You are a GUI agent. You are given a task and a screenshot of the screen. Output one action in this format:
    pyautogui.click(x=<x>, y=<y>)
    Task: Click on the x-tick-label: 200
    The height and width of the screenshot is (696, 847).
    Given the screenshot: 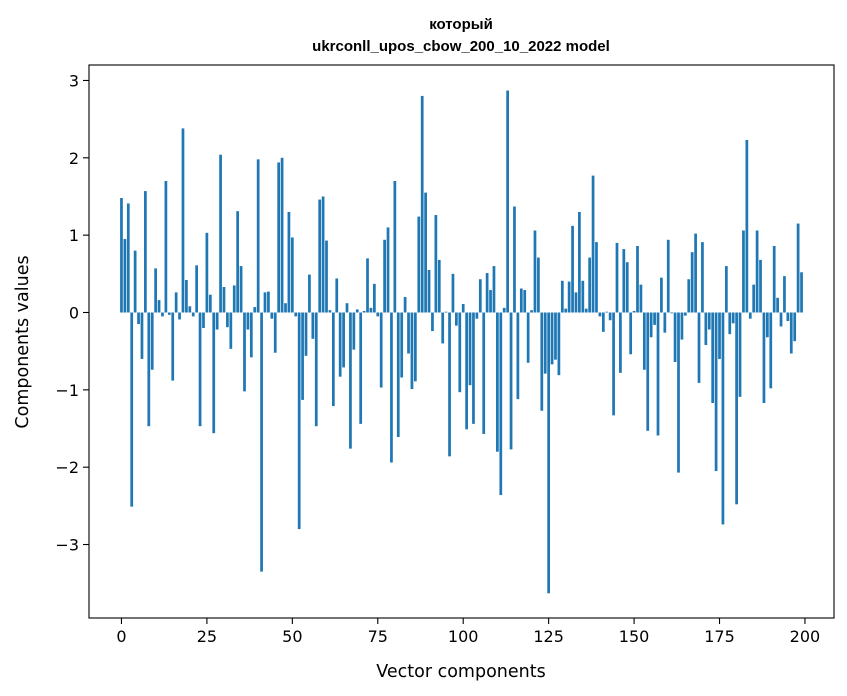 What is the action you would take?
    pyautogui.click(x=805, y=636)
    